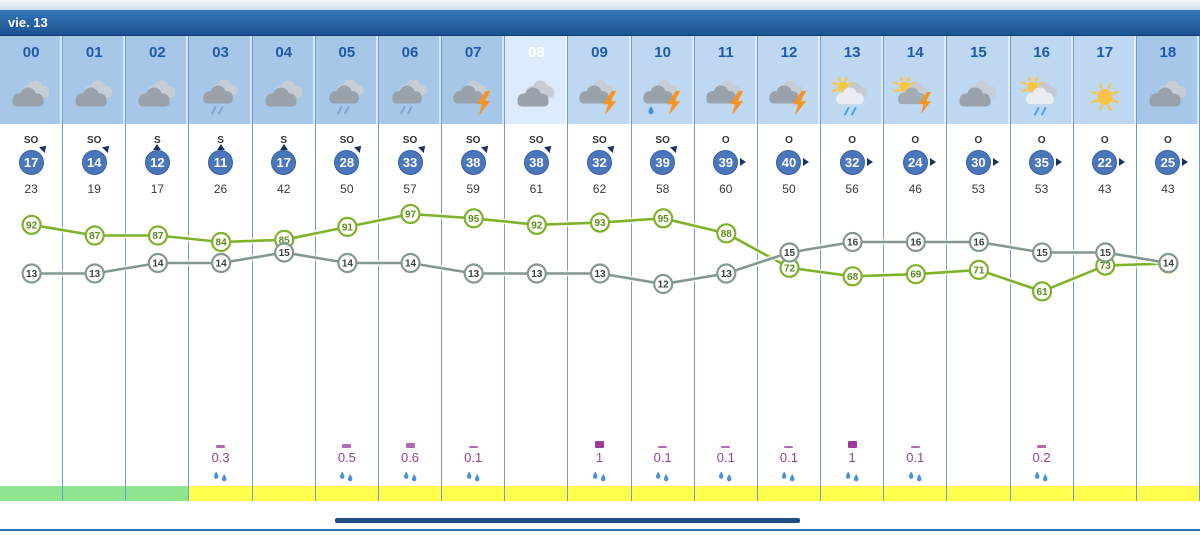  I want to click on hour-label: 10, so click(662, 52).